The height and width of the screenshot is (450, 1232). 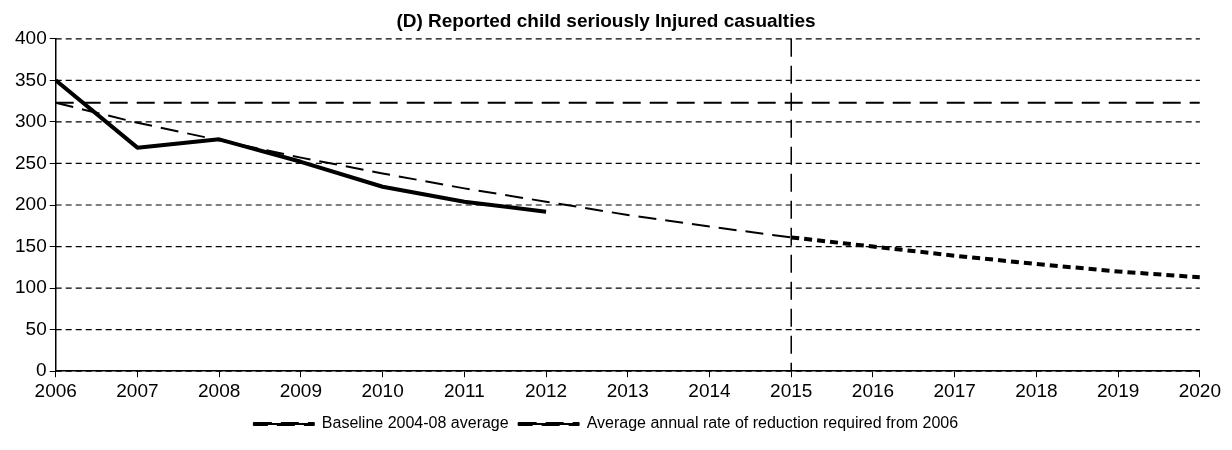 I want to click on x-tick-label: 2007, so click(x=137, y=390).